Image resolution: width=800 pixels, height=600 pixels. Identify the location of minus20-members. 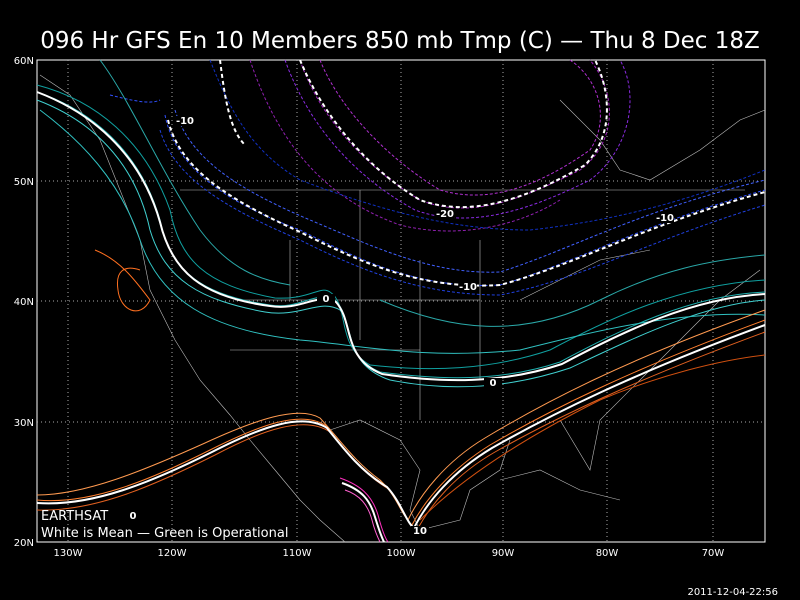
(440, 145).